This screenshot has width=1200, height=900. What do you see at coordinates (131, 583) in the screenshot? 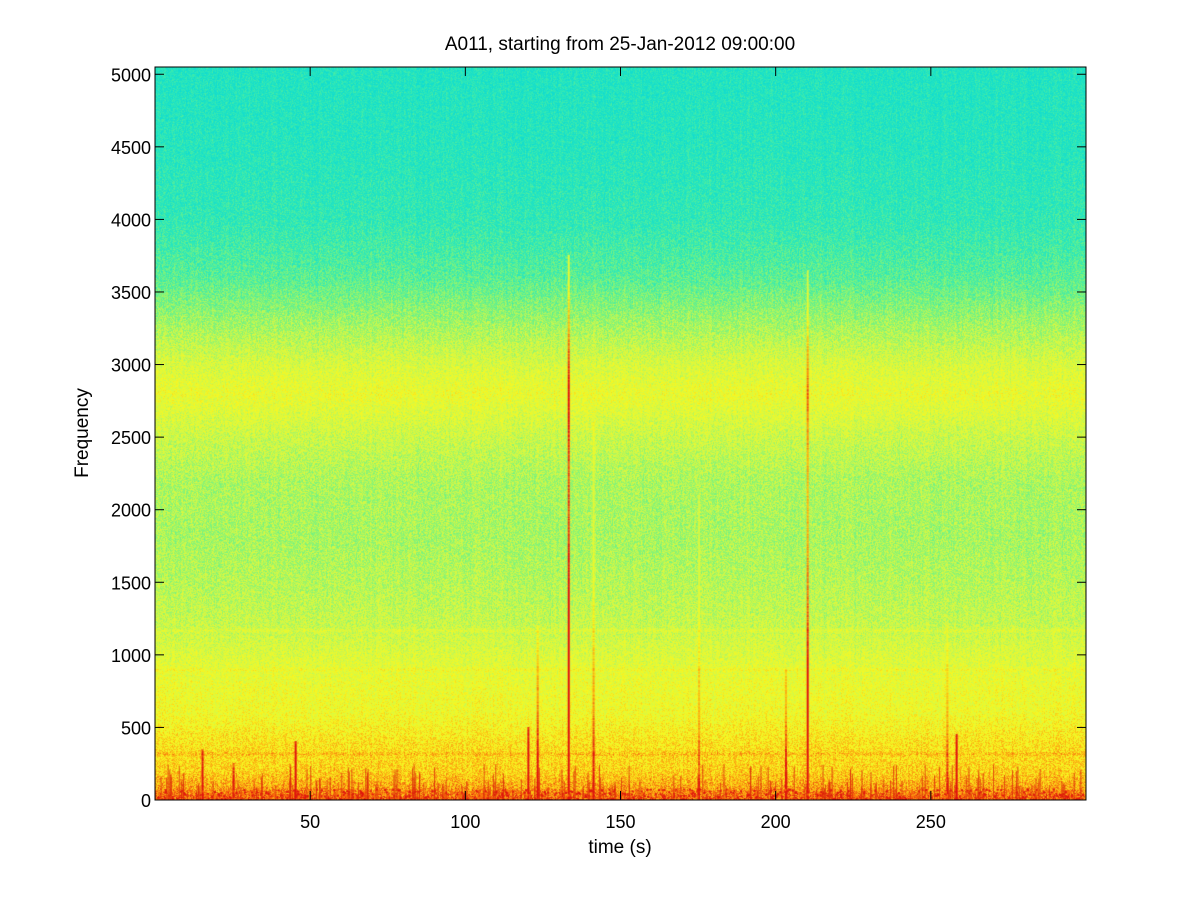
I see `y-tick-label: 1500` at bounding box center [131, 583].